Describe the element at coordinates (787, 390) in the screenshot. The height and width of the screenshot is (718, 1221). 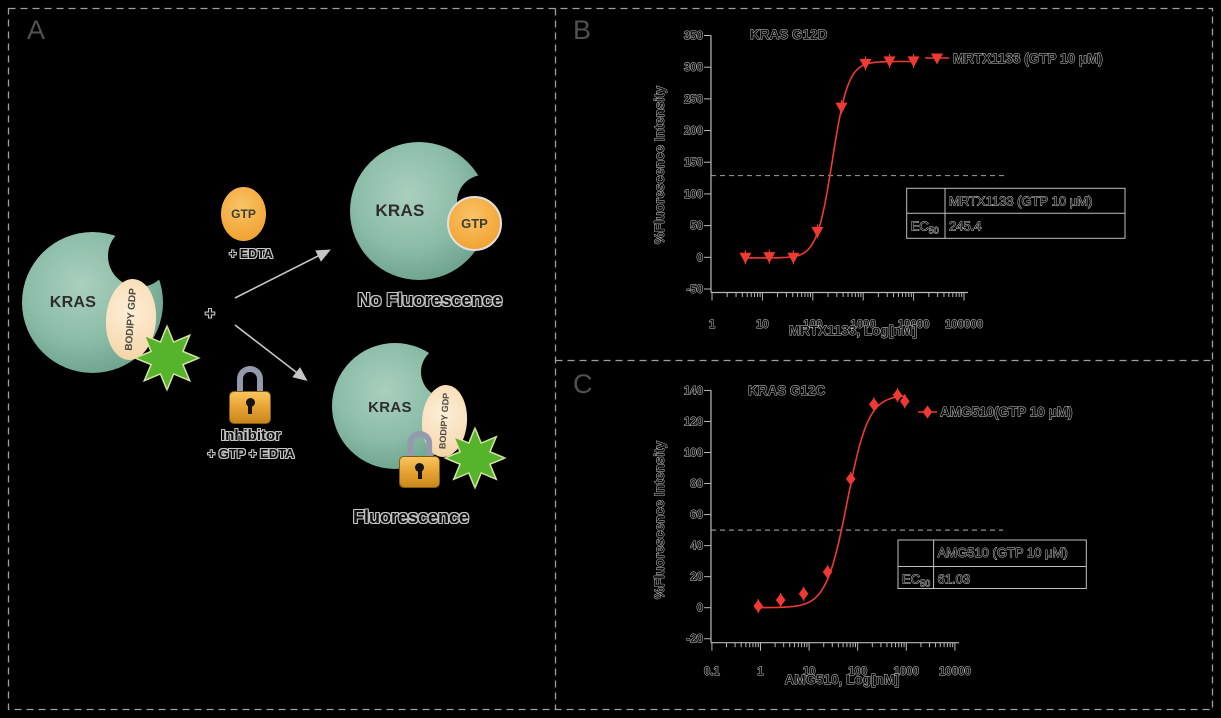
I see `chart-title: KRAS G12C` at that location.